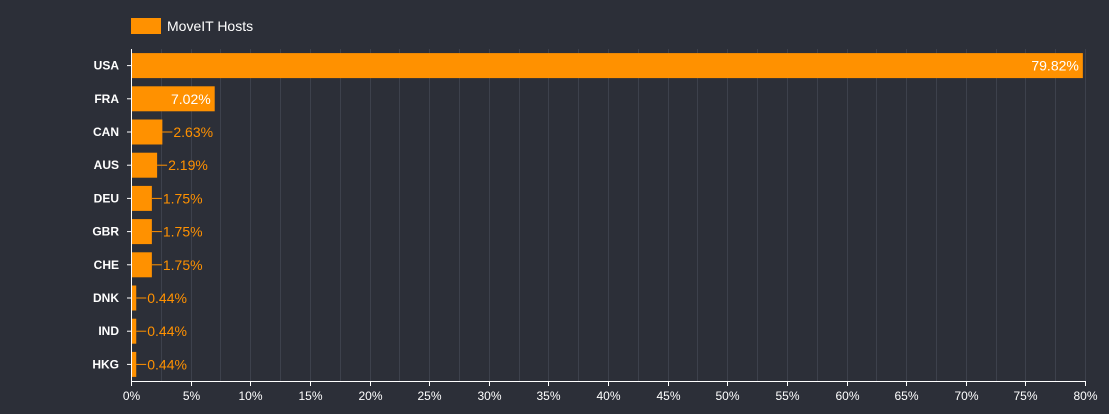 This screenshot has width=1109, height=414. I want to click on x-tick-label: 70%, so click(966, 396).